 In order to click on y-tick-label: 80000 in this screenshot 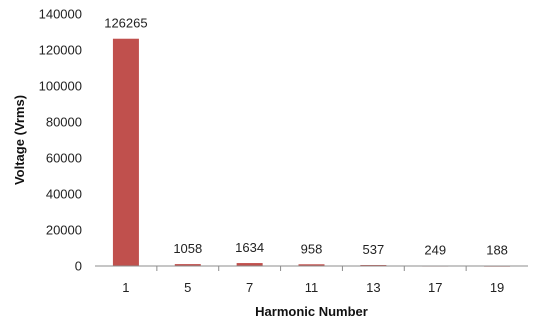, I will do `click(64, 122)`.